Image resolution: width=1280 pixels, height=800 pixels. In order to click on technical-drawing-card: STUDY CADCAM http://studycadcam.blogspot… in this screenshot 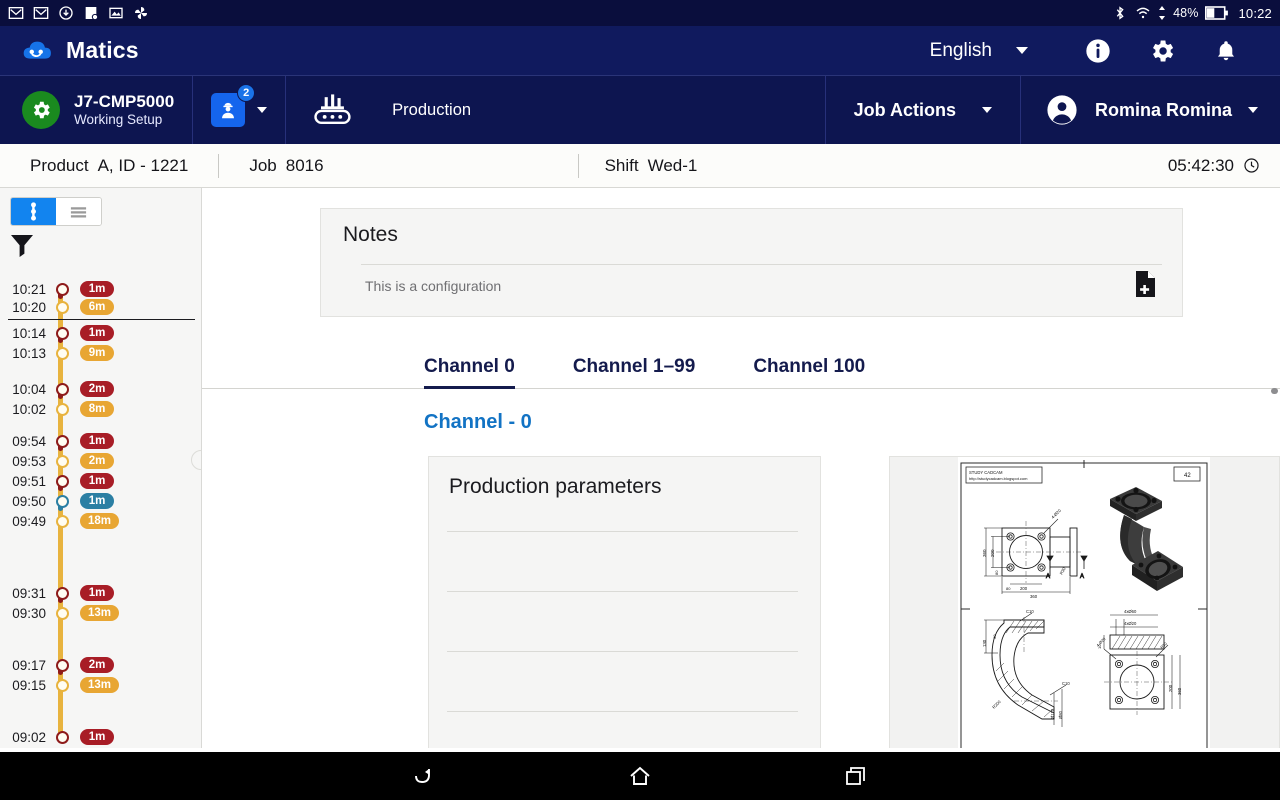, I will do `click(1084, 602)`.